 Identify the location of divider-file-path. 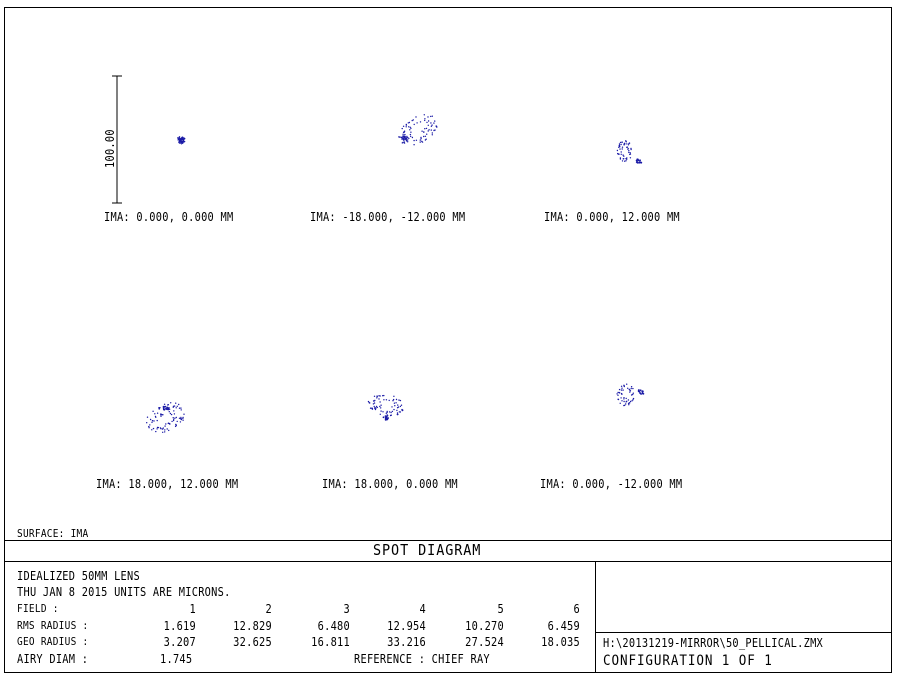
(743, 632).